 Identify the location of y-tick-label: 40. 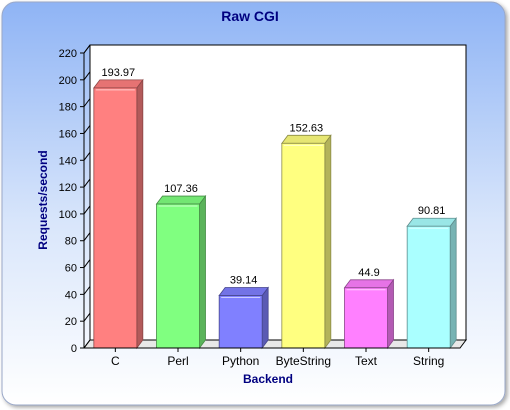
(71, 295).